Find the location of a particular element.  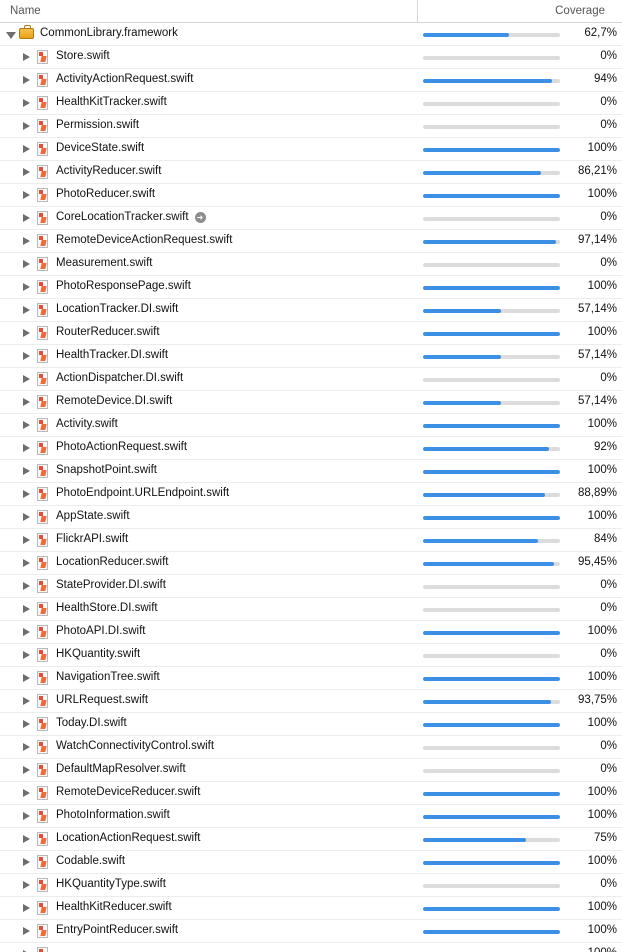

table-row: HKQuantity.swift 0% is located at coordinates (311, 655).